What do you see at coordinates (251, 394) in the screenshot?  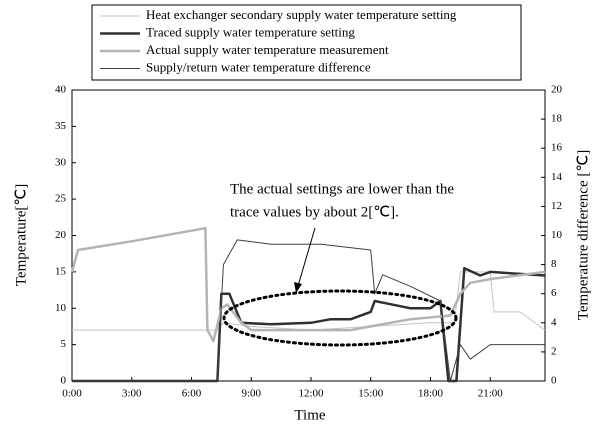 I see `x-tick-label: 9:00` at bounding box center [251, 394].